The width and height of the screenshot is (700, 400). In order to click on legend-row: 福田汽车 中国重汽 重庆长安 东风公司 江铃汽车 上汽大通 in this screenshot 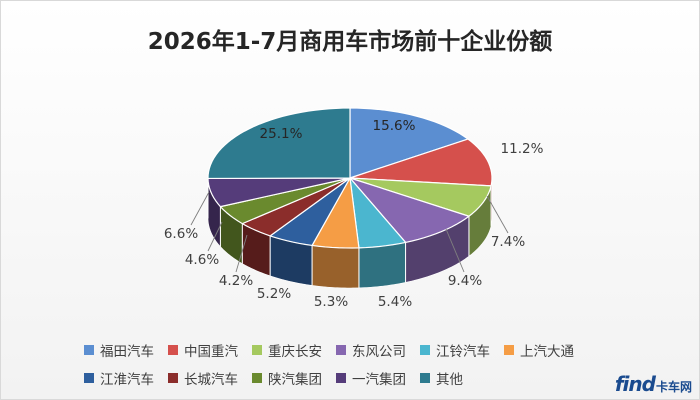, I will do `click(364, 350)`.